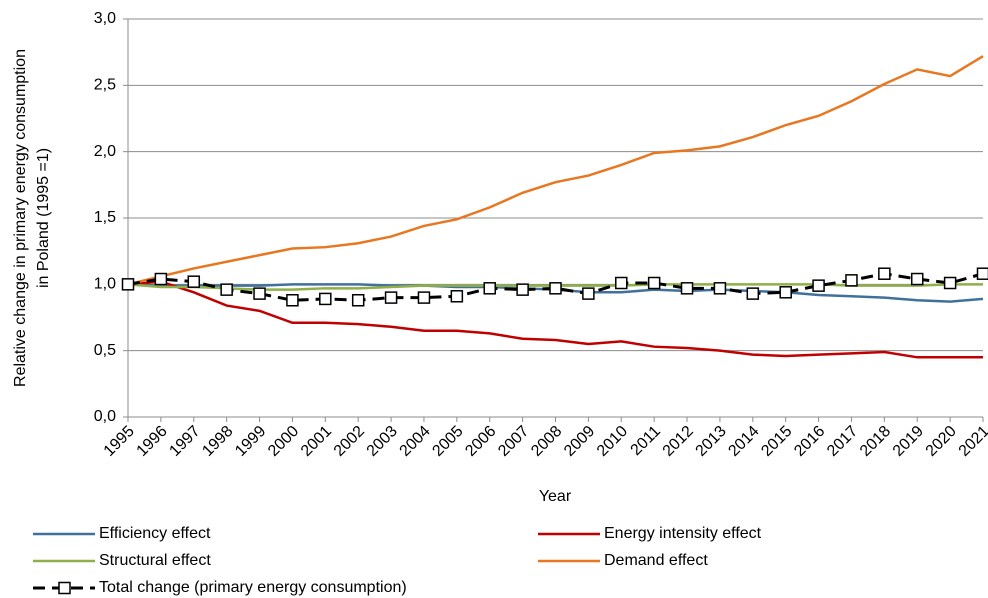 This screenshot has height=598, width=988. What do you see at coordinates (447, 441) in the screenshot?
I see `x-tick-label: 2005` at bounding box center [447, 441].